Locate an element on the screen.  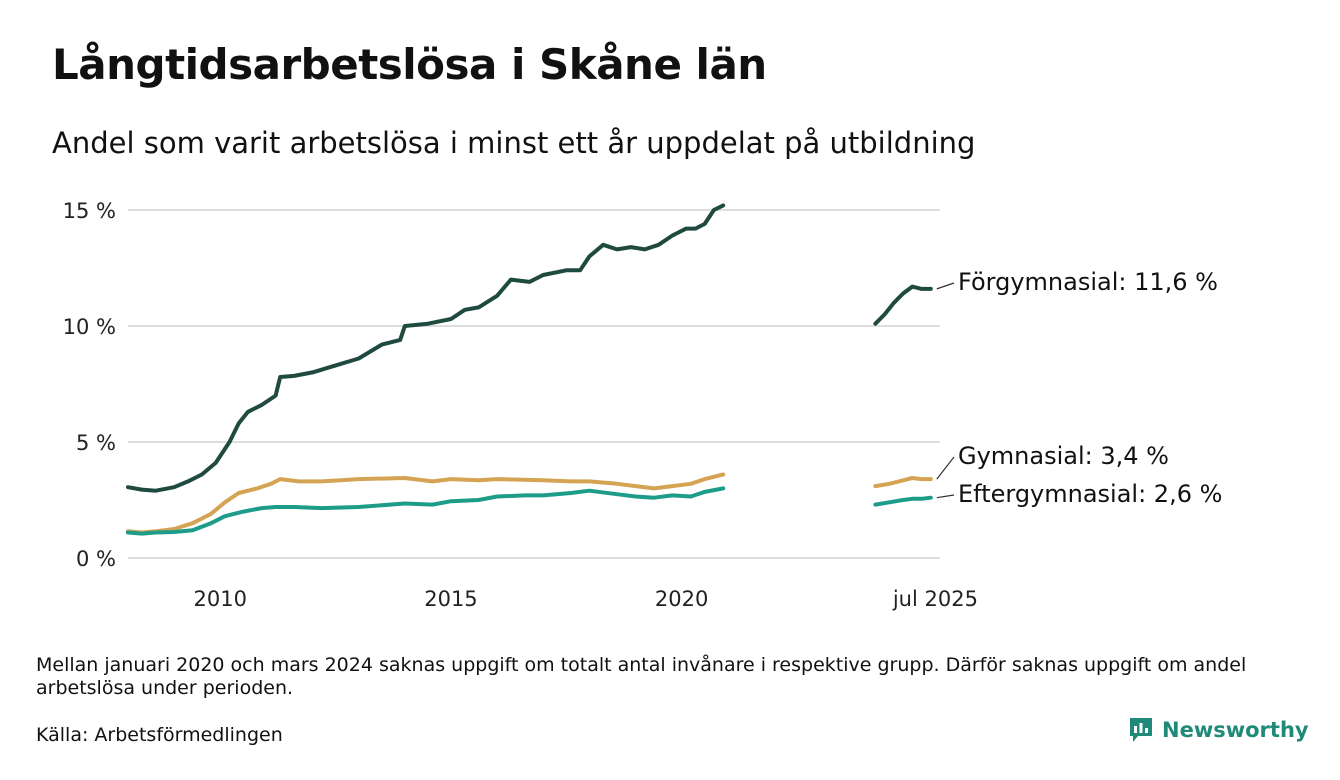
y-tick-label: 0 % is located at coordinates (96, 559).